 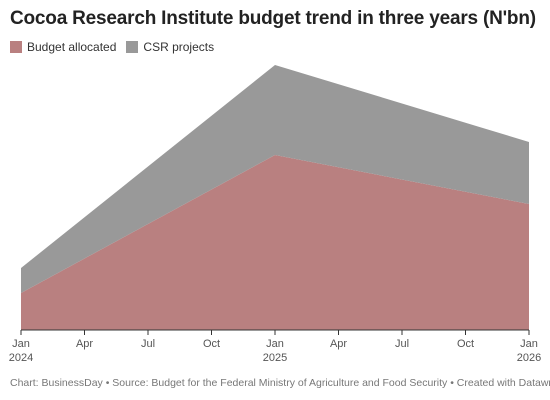 I want to click on legend-item: Budget allocated, so click(x=63, y=47).